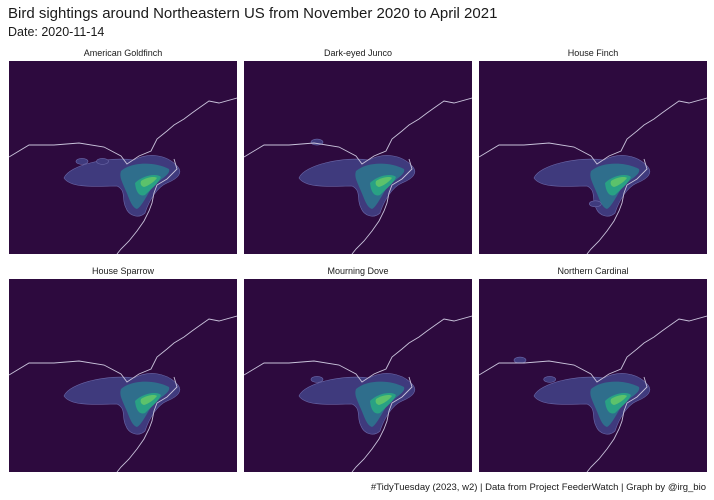 Image resolution: width=714 pixels, height=500 pixels. I want to click on facet-panel-house-sparrow: House Sparrow, so click(123, 367).